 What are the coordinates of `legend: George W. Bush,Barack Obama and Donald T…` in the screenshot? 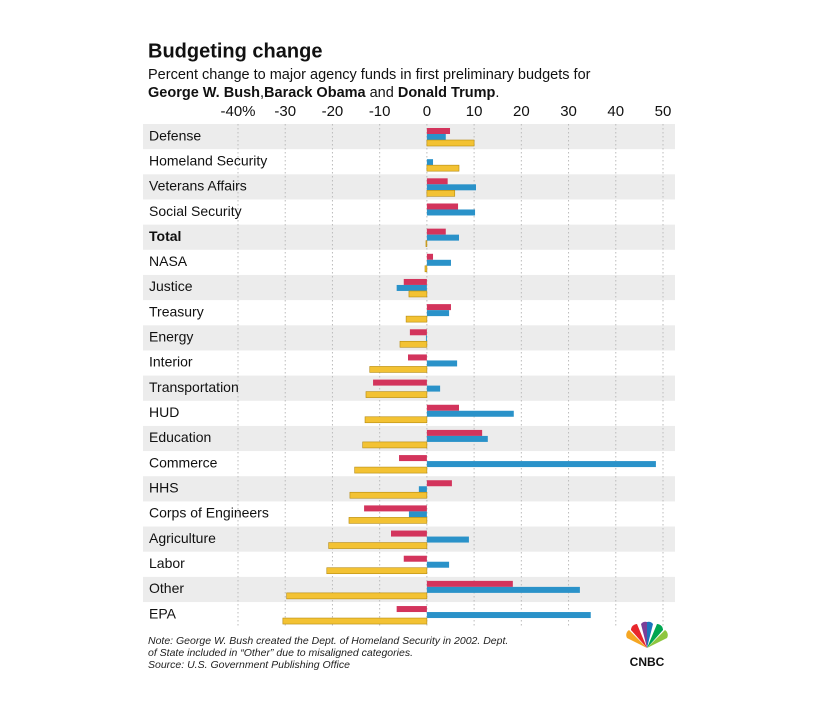 It's located at (323, 93).